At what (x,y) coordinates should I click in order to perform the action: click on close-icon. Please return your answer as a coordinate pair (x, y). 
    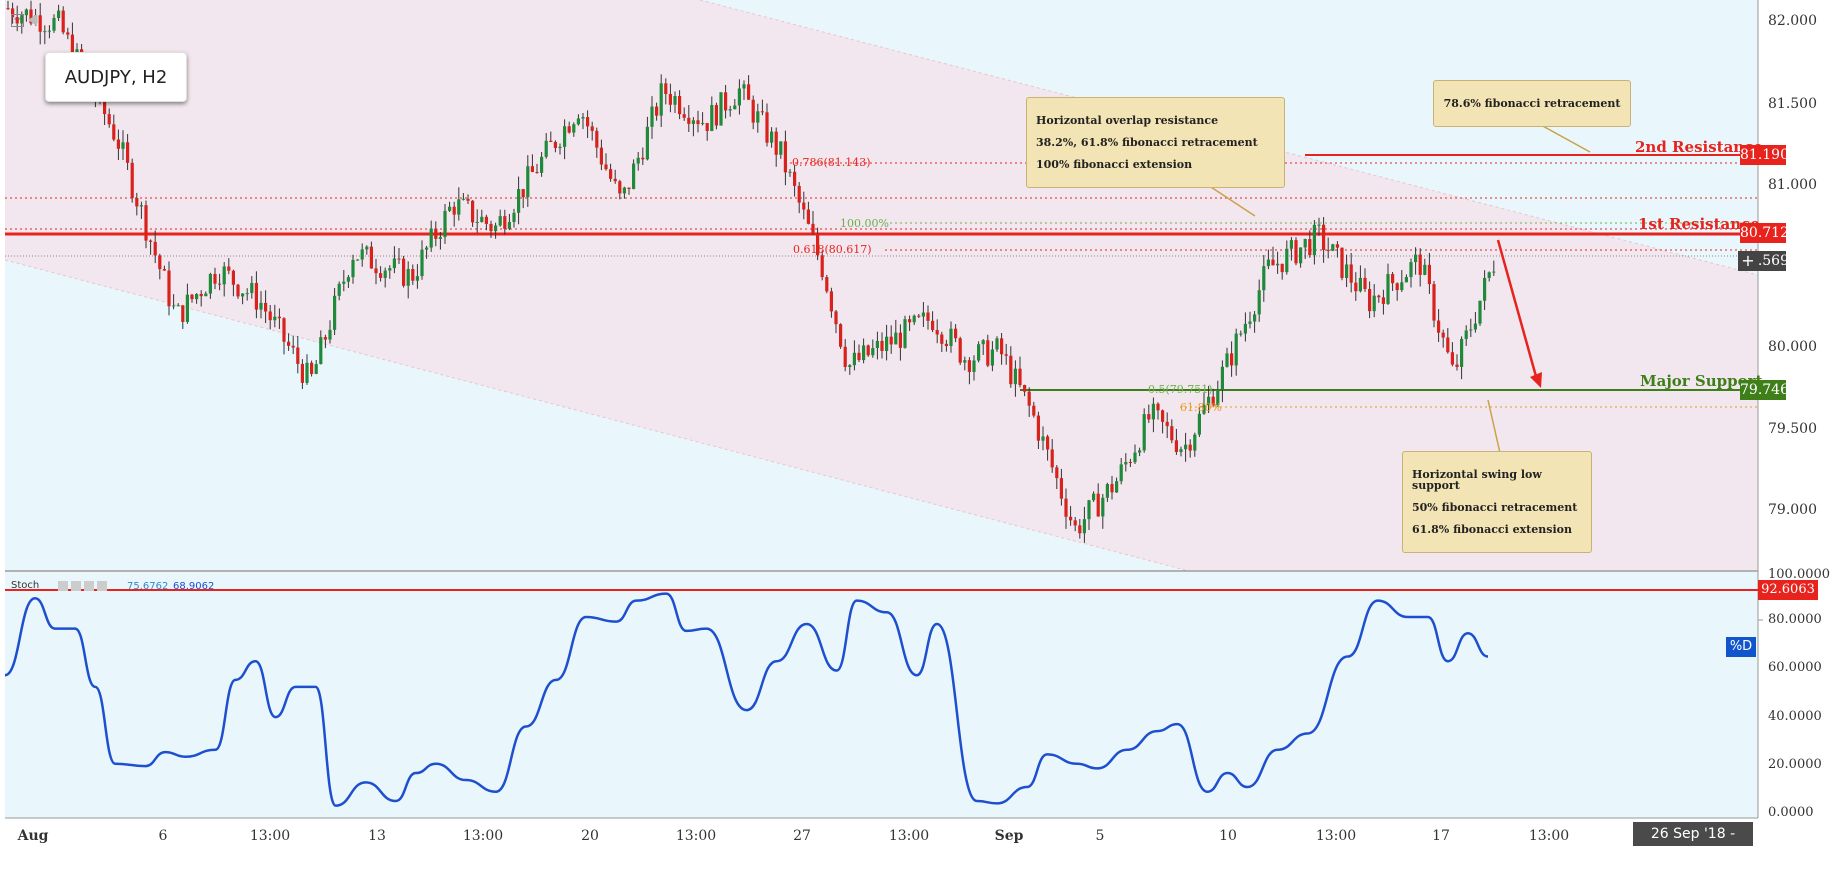
    Looking at the image, I should click on (102, 586).